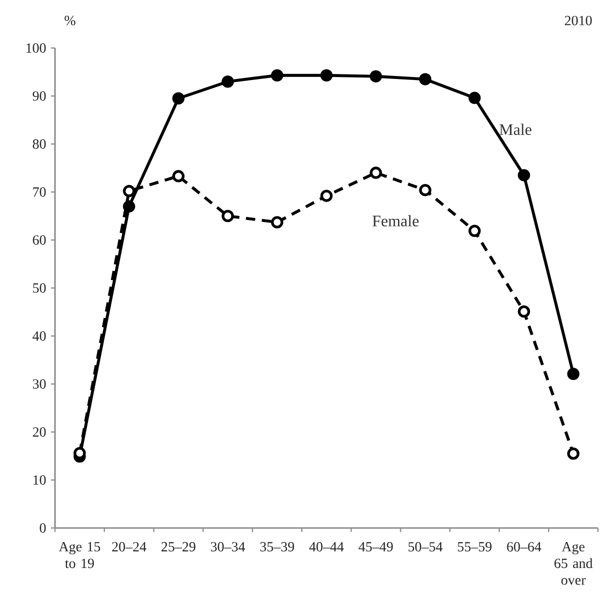 This screenshot has width=601, height=608. I want to click on x-tick-label: 50–54, so click(425, 547).